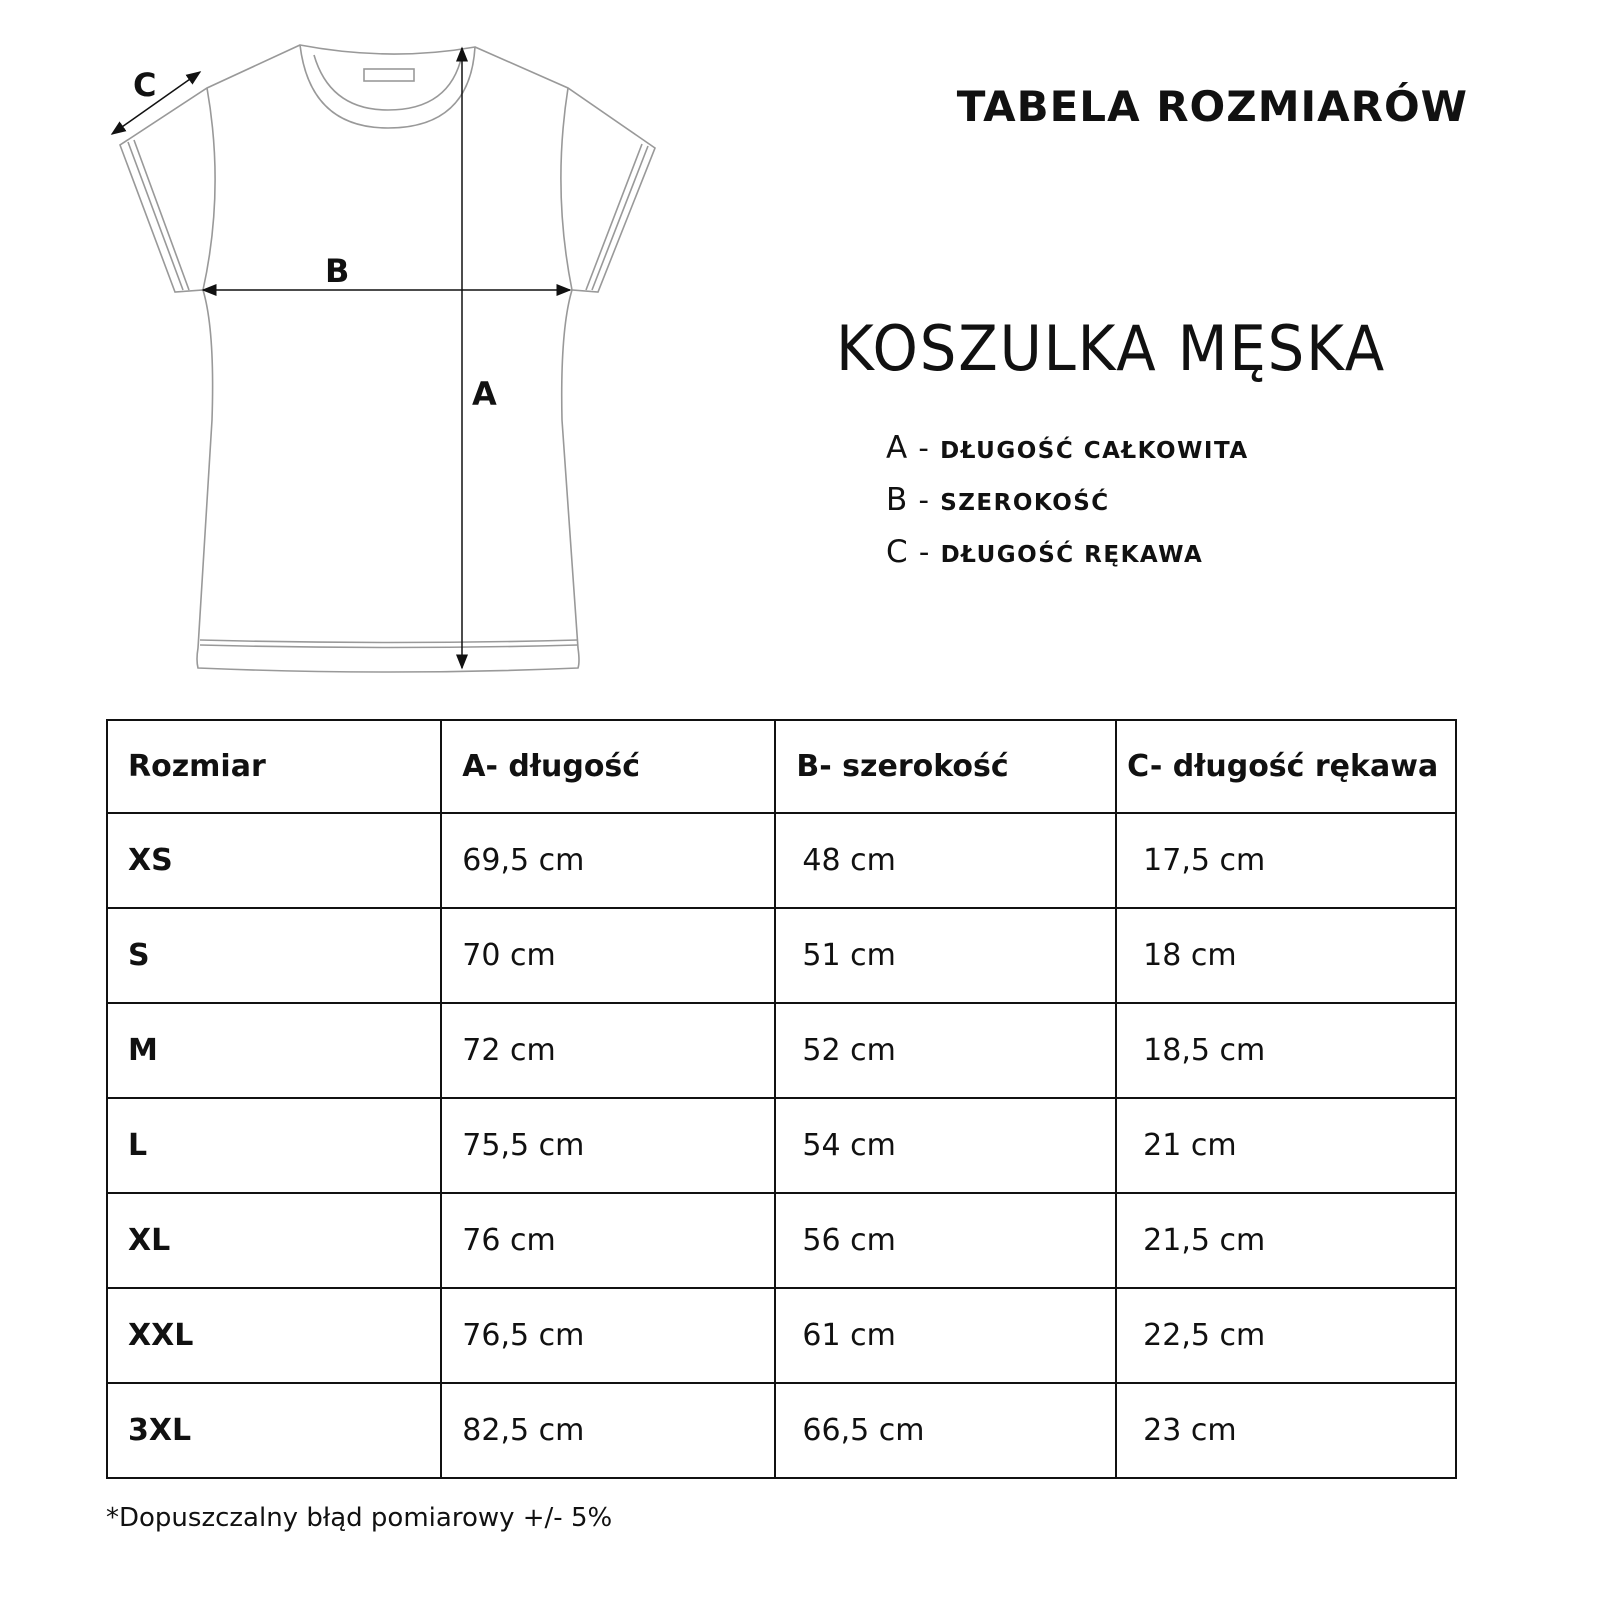 The height and width of the screenshot is (1600, 1600). Describe the element at coordinates (897, 552) in the screenshot. I see `legend-key: C` at that location.